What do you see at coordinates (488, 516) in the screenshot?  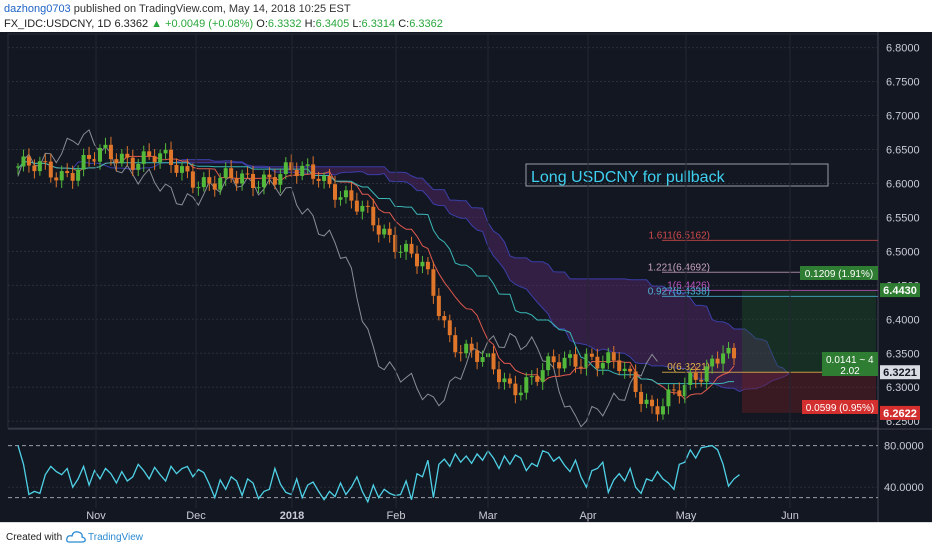 I see `x-tick-label: Mar` at bounding box center [488, 516].